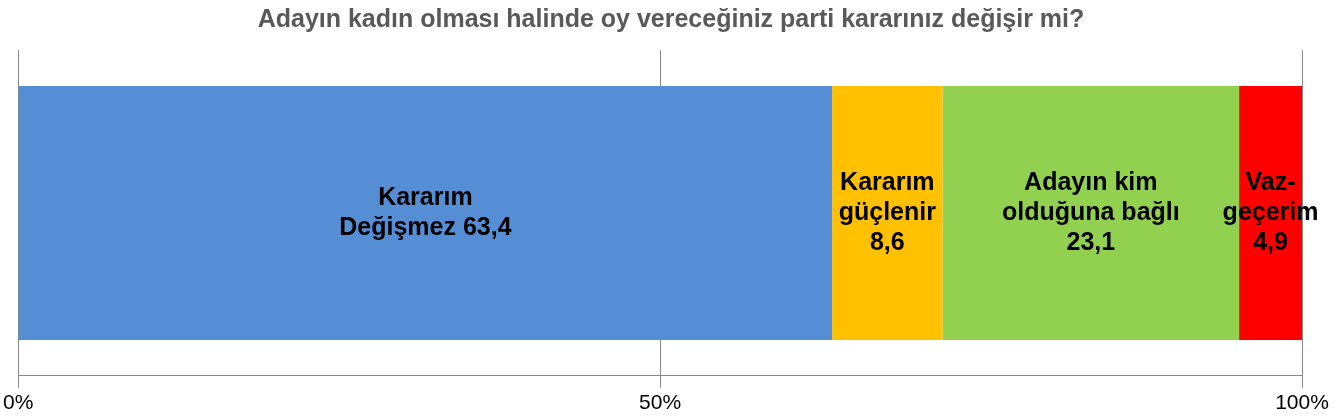 The image size is (1342, 419). What do you see at coordinates (18, 402) in the screenshot?
I see `x-tick-label: 0%` at bounding box center [18, 402].